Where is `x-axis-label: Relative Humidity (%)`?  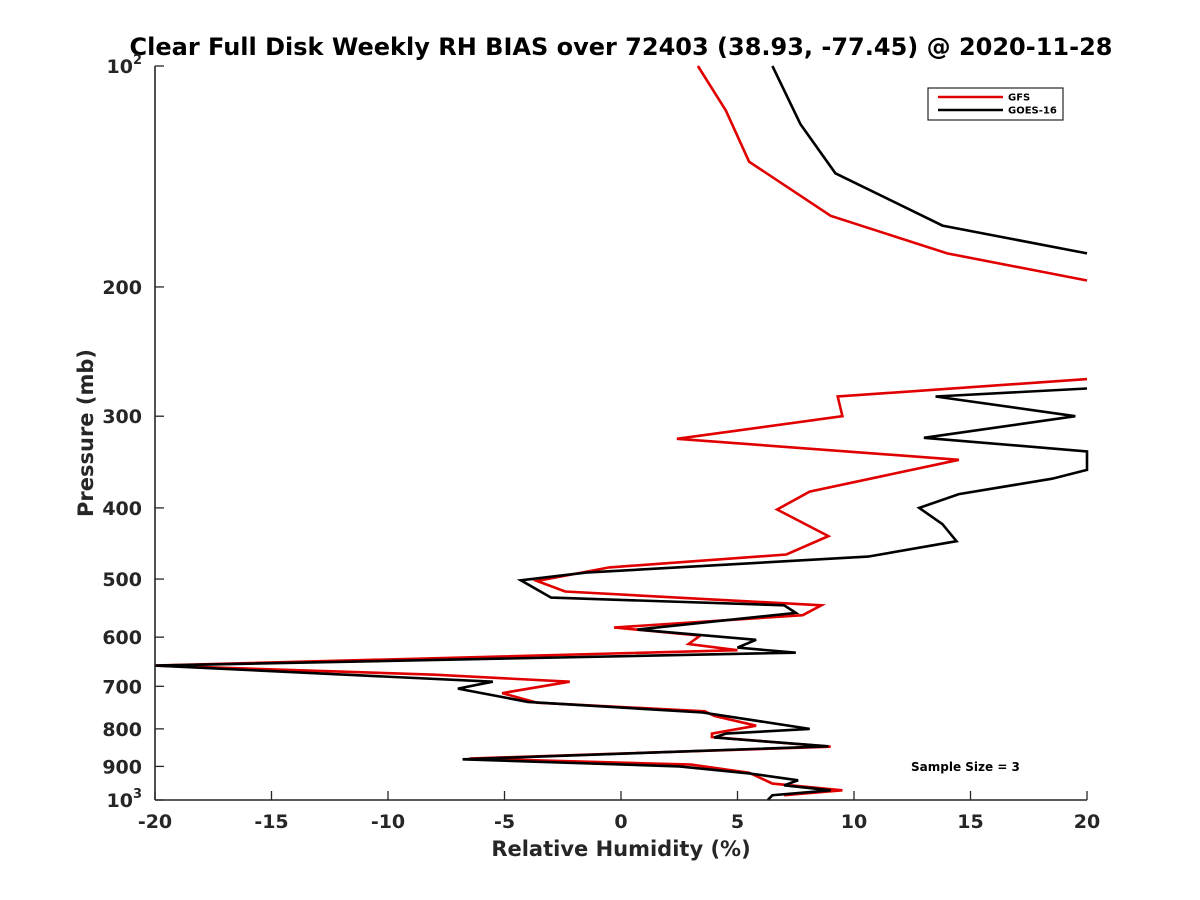
x-axis-label: Relative Humidity (%) is located at coordinates (620, 849).